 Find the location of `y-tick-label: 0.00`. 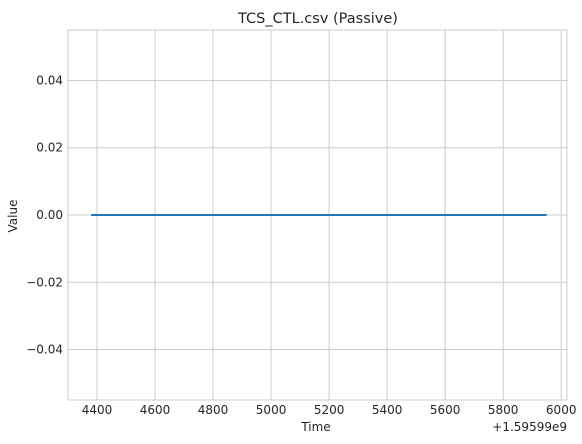

y-tick-label: 0.00 is located at coordinates (49, 215).